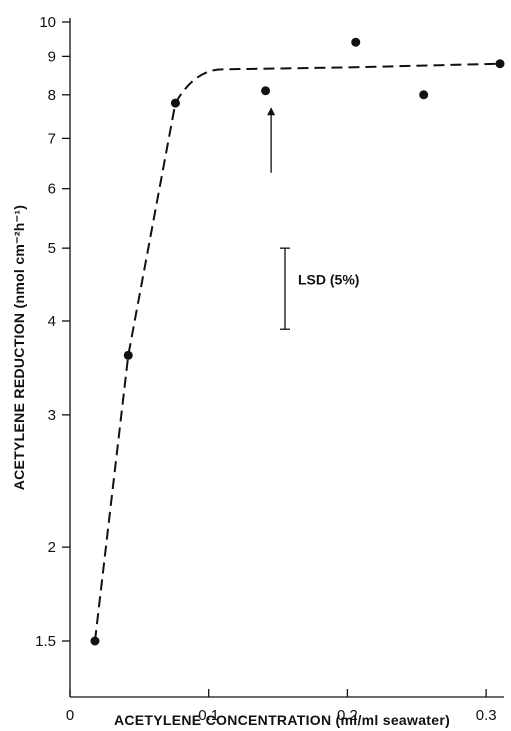 Image resolution: width=511 pixels, height=731 pixels. What do you see at coordinates (52, 248) in the screenshot?
I see `y-tick-label: 5` at bounding box center [52, 248].